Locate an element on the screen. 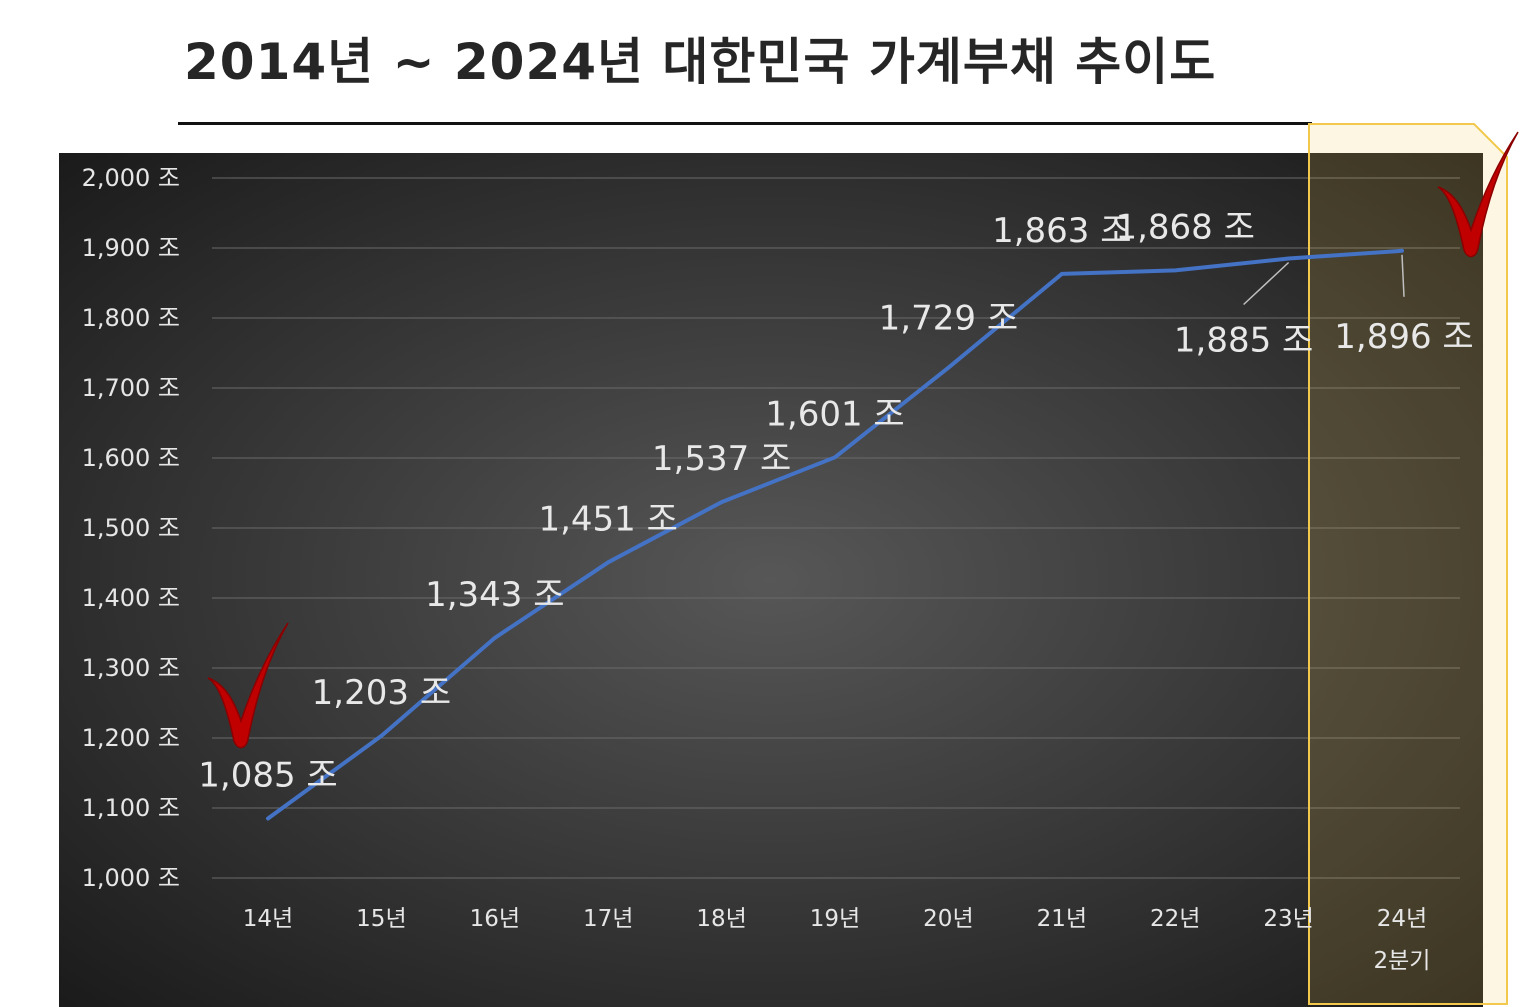  y-tick-label: 2,000 조 is located at coordinates (131, 178).